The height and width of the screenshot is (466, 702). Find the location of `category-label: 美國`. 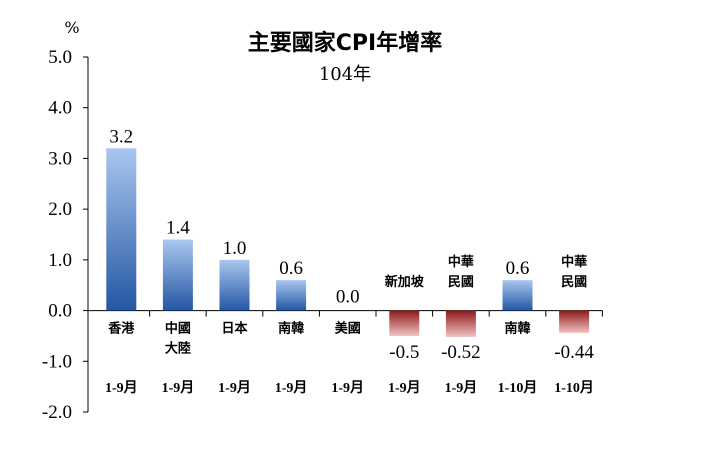

category-label: 美國 is located at coordinates (348, 329).